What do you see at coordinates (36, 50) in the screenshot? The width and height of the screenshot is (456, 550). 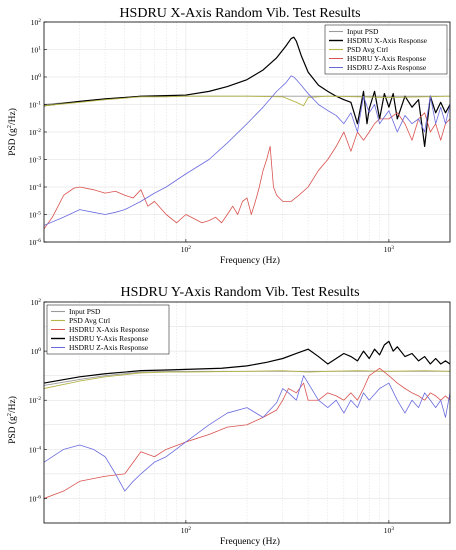 I see `y-tick-label: 10¹` at bounding box center [36, 50].